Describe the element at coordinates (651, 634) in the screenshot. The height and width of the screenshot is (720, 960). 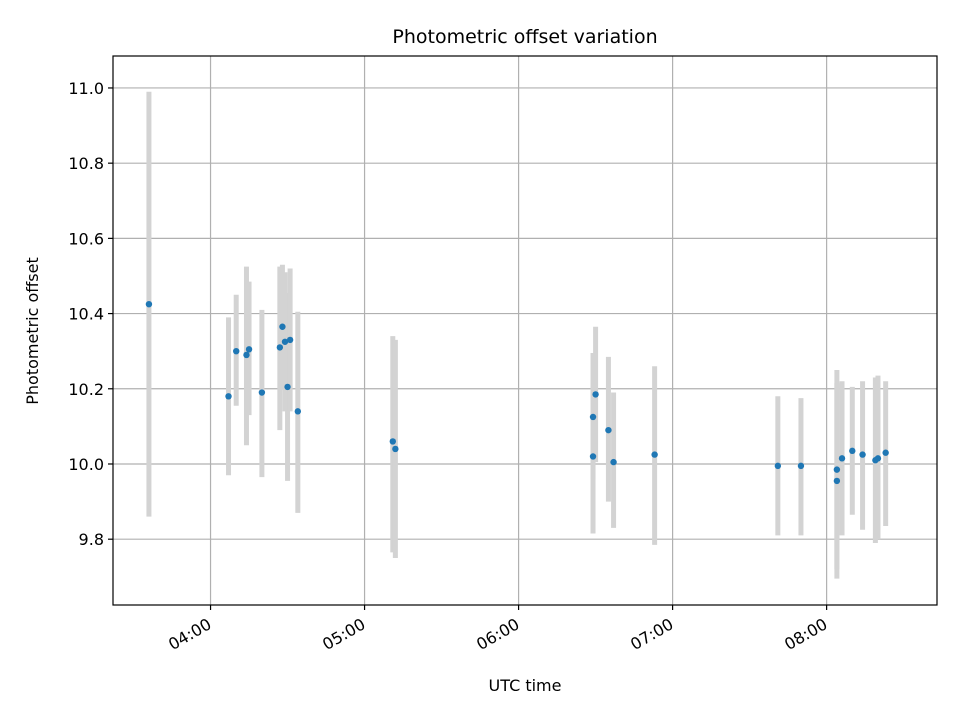
I see `x-tick-label: 07:00` at that location.